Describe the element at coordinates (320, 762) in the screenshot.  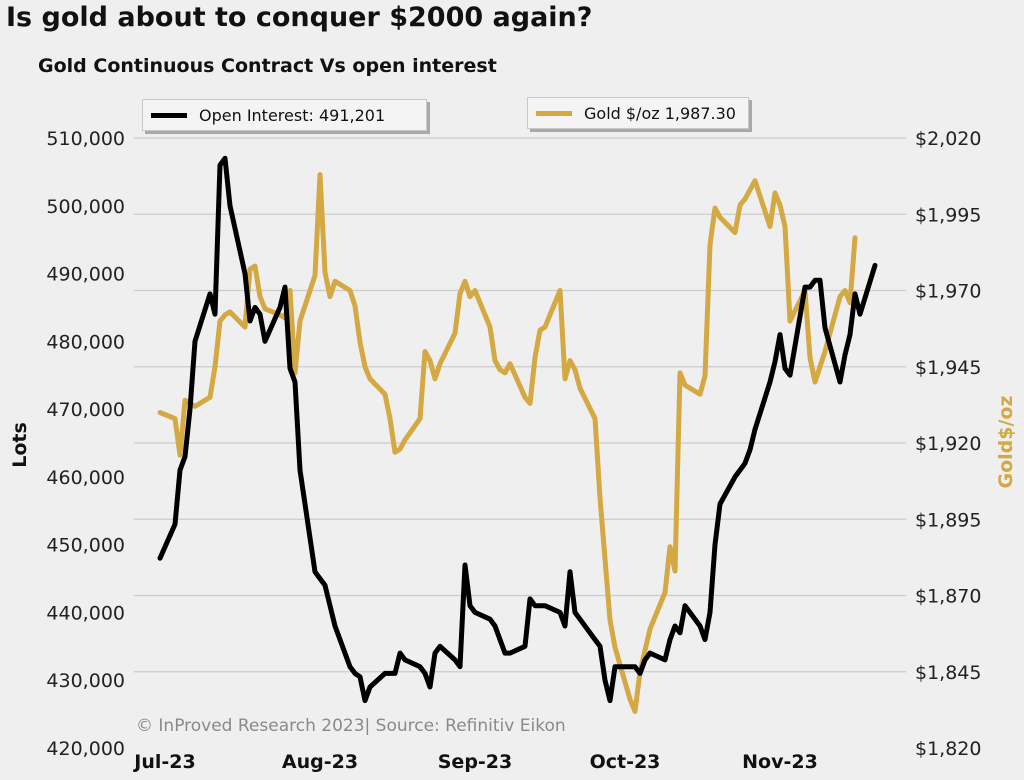
I see `x-tick-label: Aug-23` at that location.